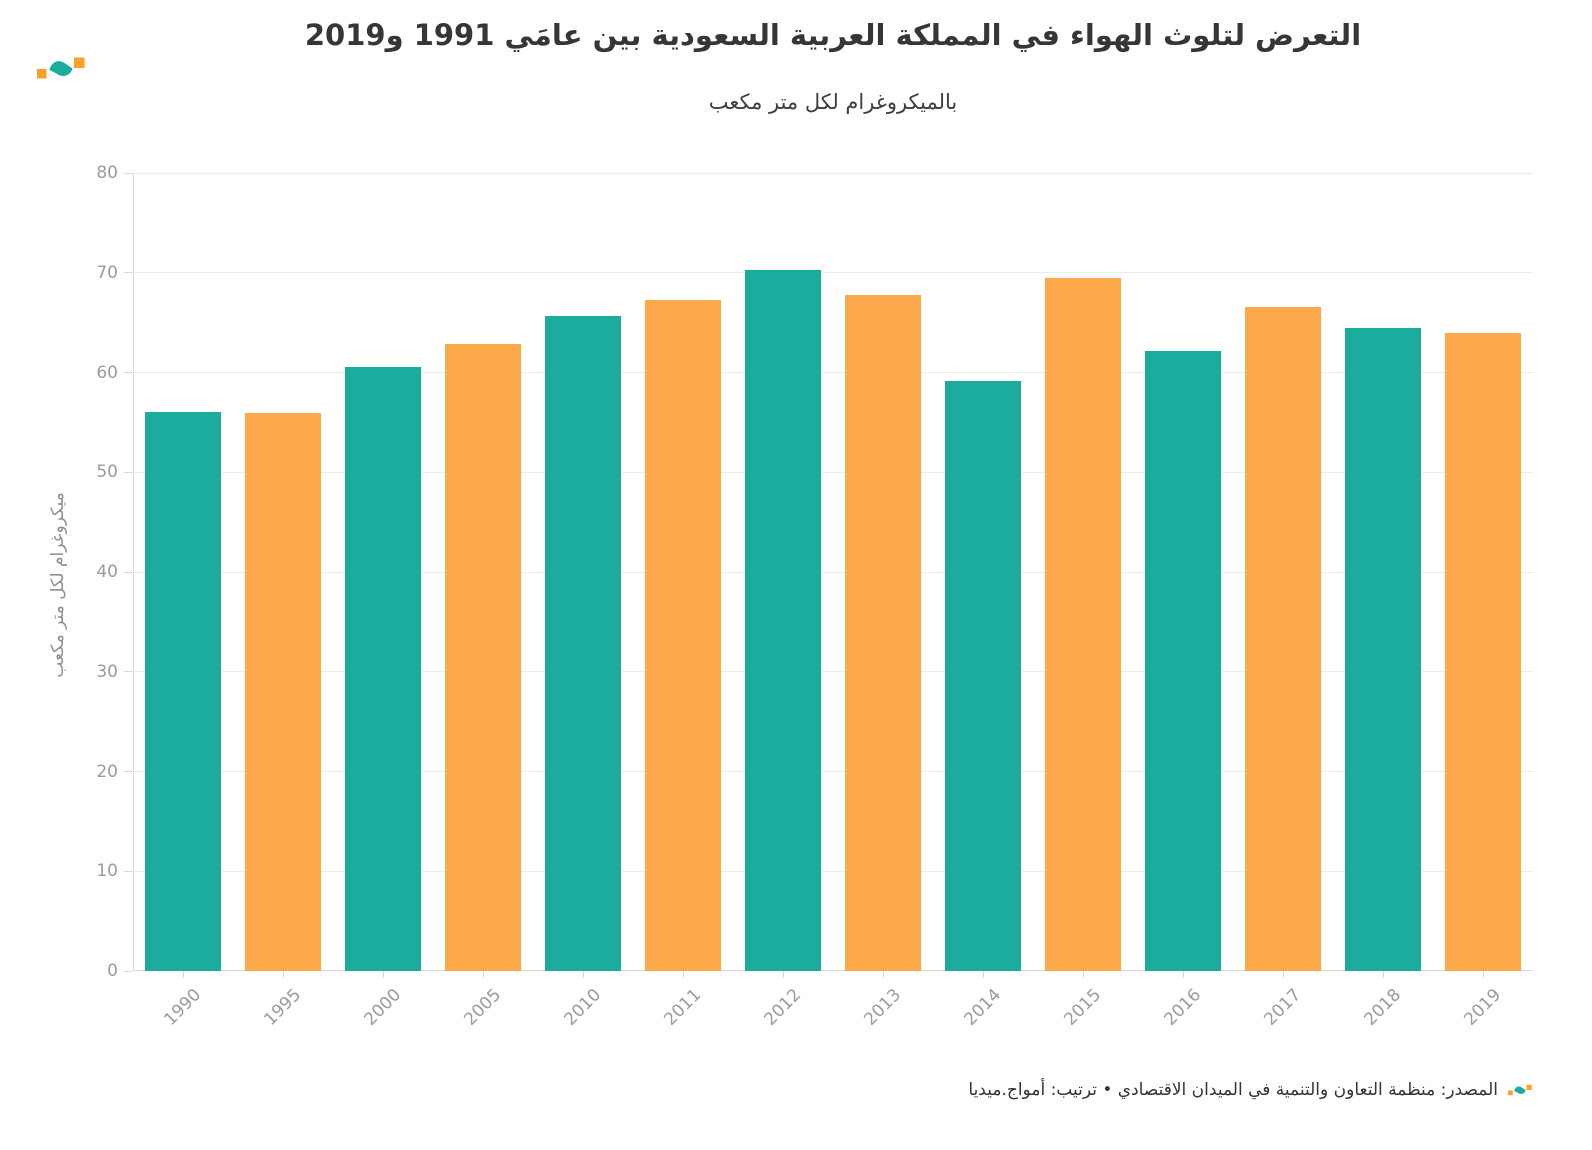 This screenshot has height=1150, width=1592. I want to click on bar-2000, so click(383, 668).